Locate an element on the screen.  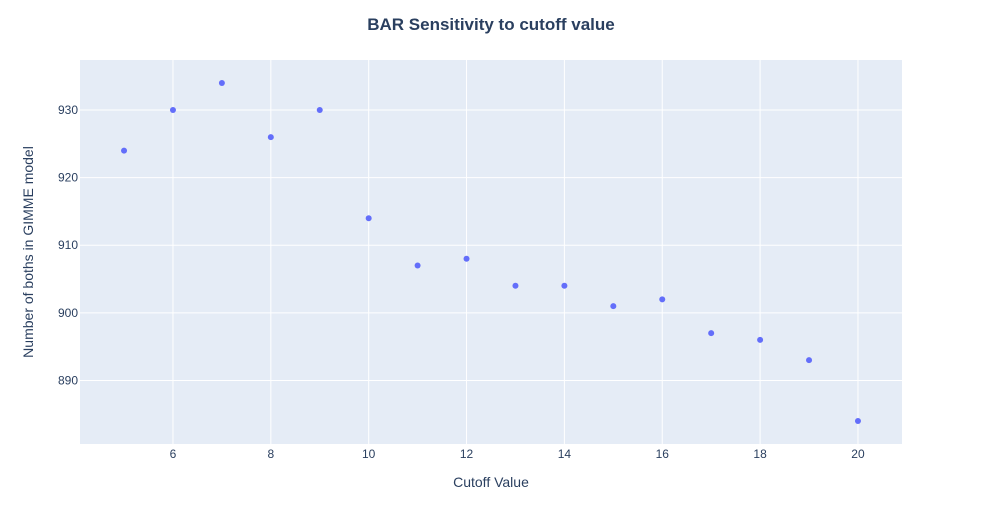
y-tick-label: 920 is located at coordinates (68, 178).